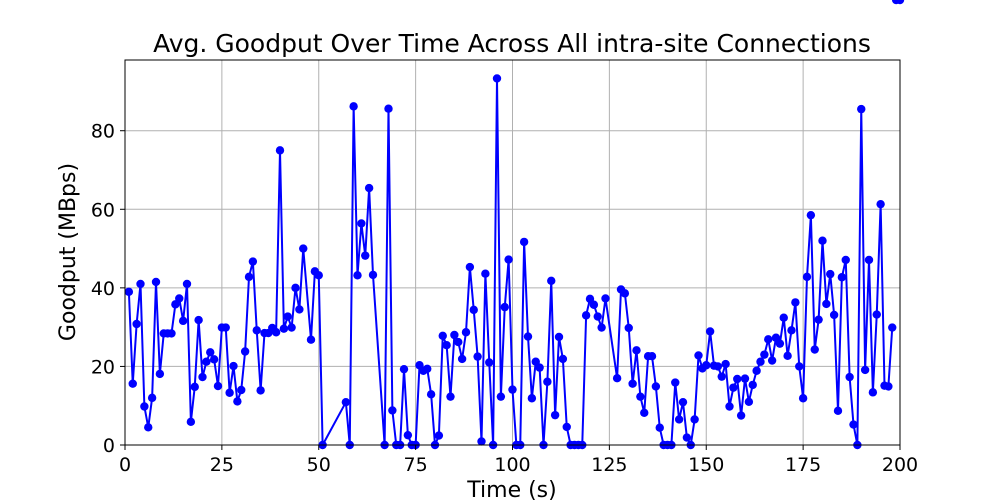 The width and height of the screenshot is (1000, 500). What do you see at coordinates (706, 465) in the screenshot?
I see `x-tick-label: 150` at bounding box center [706, 465].